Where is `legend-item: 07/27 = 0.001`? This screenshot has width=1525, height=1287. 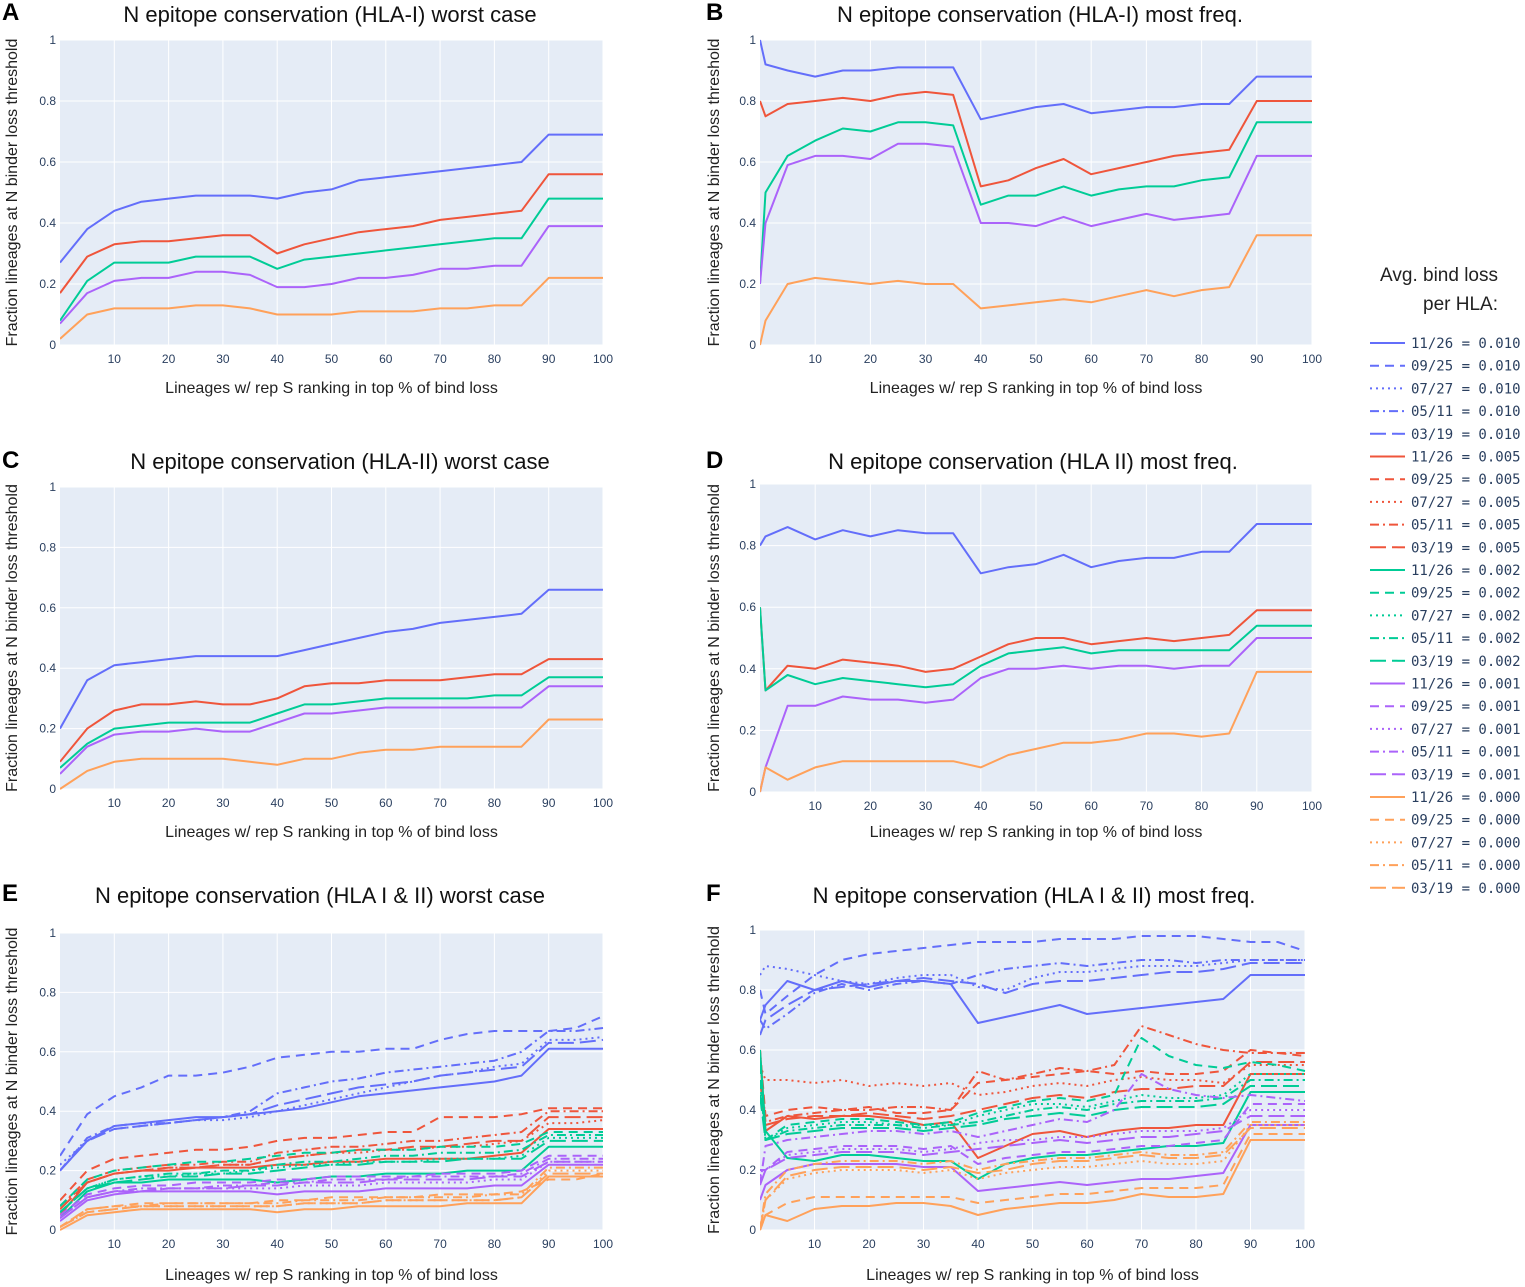 legend-item: 07/27 = 0.001 is located at coordinates (1445, 730).